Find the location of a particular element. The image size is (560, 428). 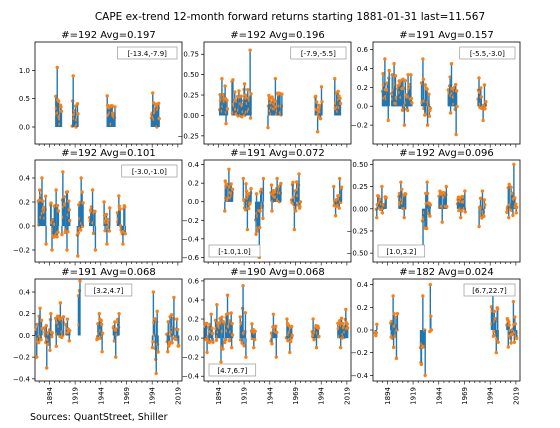

y-tick-label: 0.00 is located at coordinates (360, 209).